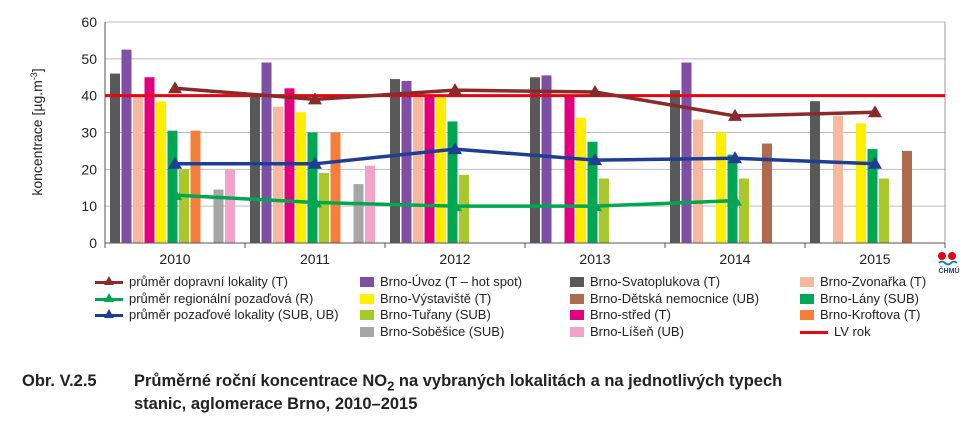 This screenshot has width=975, height=441. Describe the element at coordinates (870, 314) in the screenshot. I see `legend-label: Brno-Kroftova (T)` at that location.